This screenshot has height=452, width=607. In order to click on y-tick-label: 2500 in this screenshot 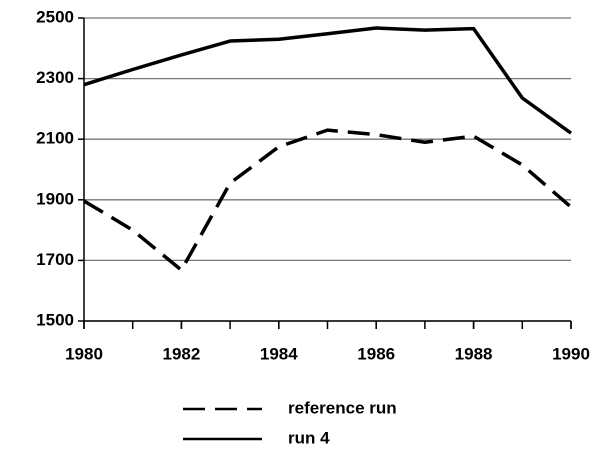, I will do `click(55, 16)`.